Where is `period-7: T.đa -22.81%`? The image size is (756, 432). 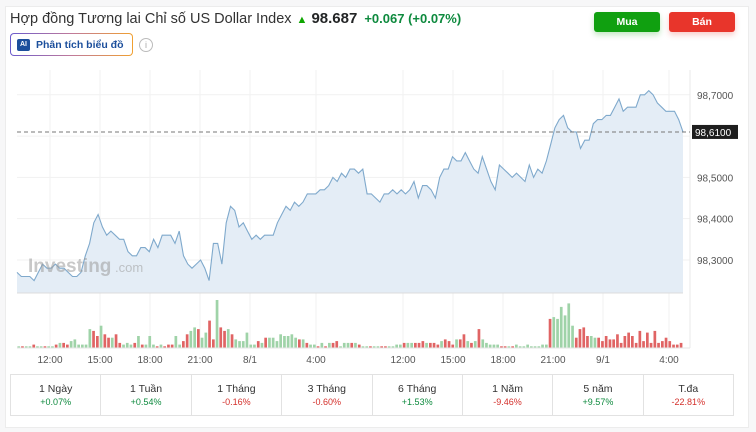
period-7: T.đa -22.81% is located at coordinates (688, 395).